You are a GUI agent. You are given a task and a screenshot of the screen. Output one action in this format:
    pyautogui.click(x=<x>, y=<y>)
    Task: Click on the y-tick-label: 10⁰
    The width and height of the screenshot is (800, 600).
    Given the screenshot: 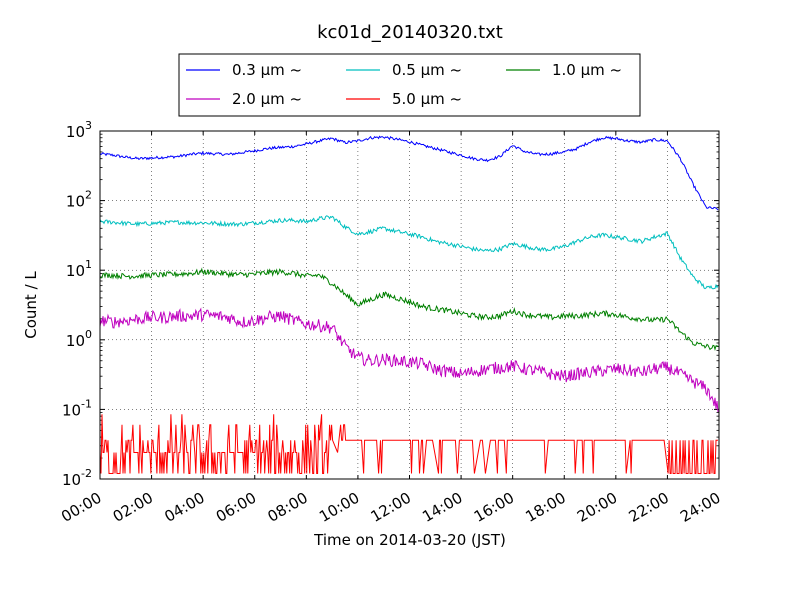 What is the action you would take?
    pyautogui.click(x=79, y=339)
    